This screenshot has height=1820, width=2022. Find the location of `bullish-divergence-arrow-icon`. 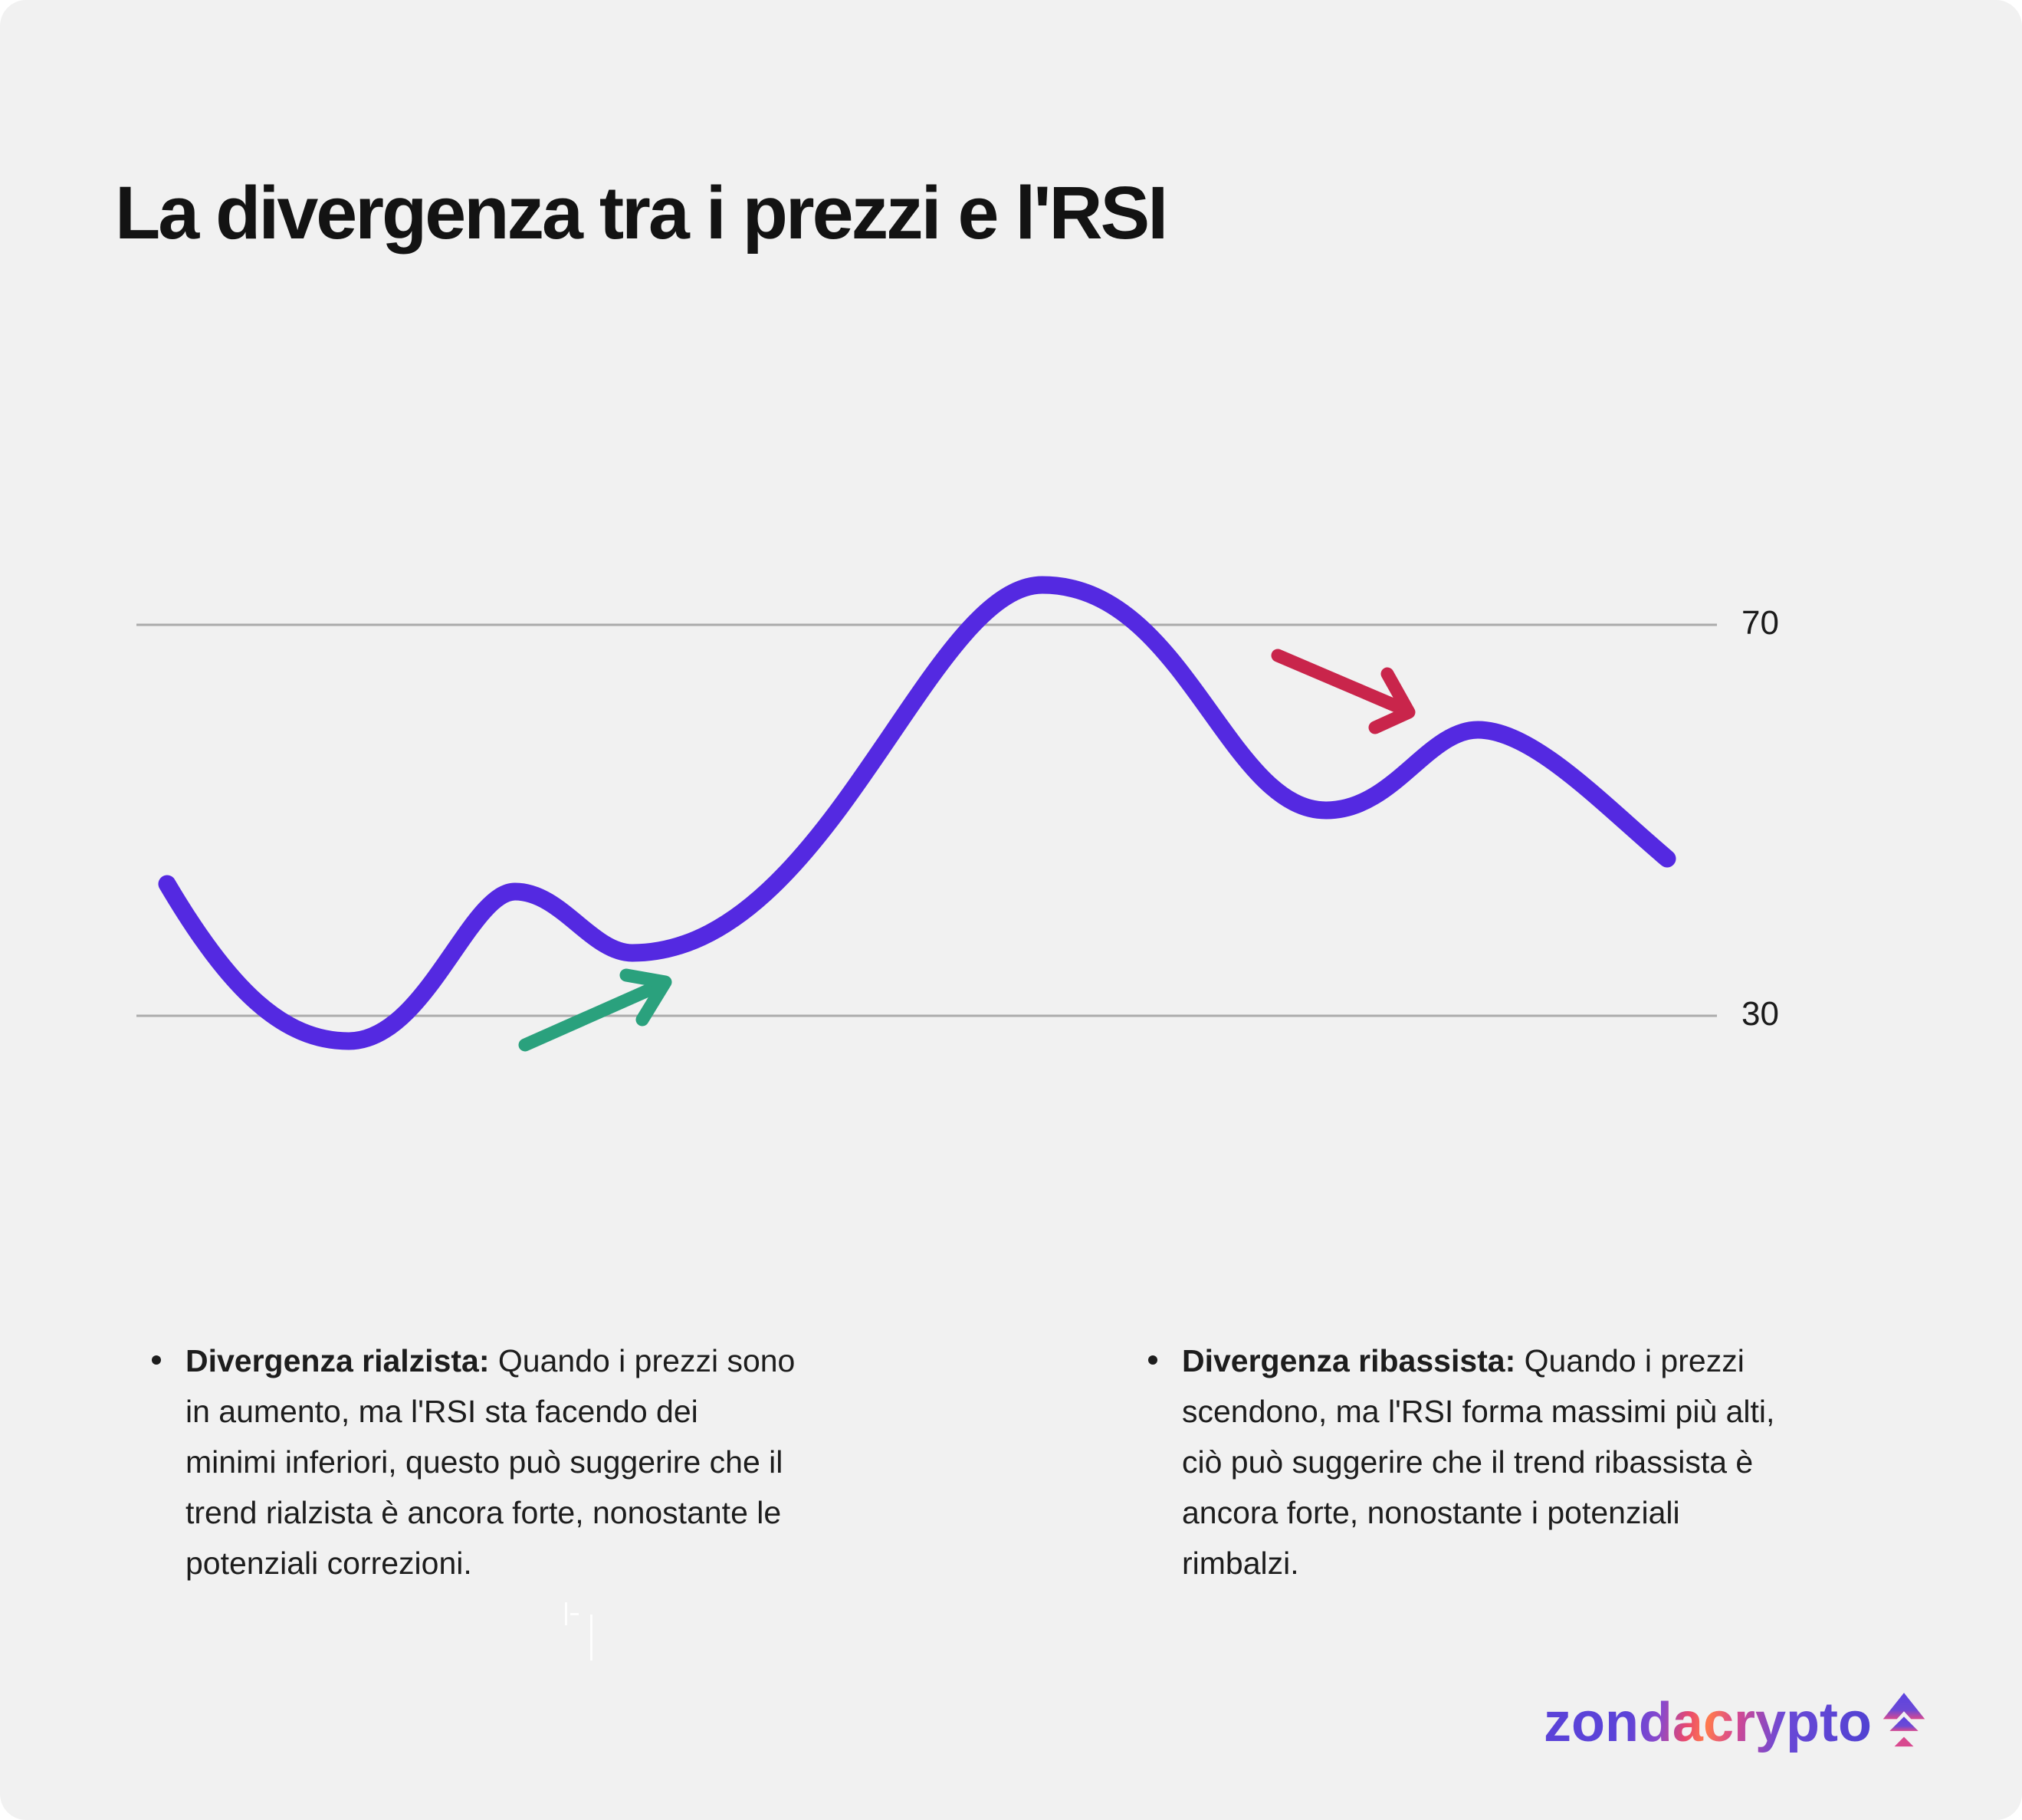

bullish-divergence-arrow-icon is located at coordinates (595, 1010).